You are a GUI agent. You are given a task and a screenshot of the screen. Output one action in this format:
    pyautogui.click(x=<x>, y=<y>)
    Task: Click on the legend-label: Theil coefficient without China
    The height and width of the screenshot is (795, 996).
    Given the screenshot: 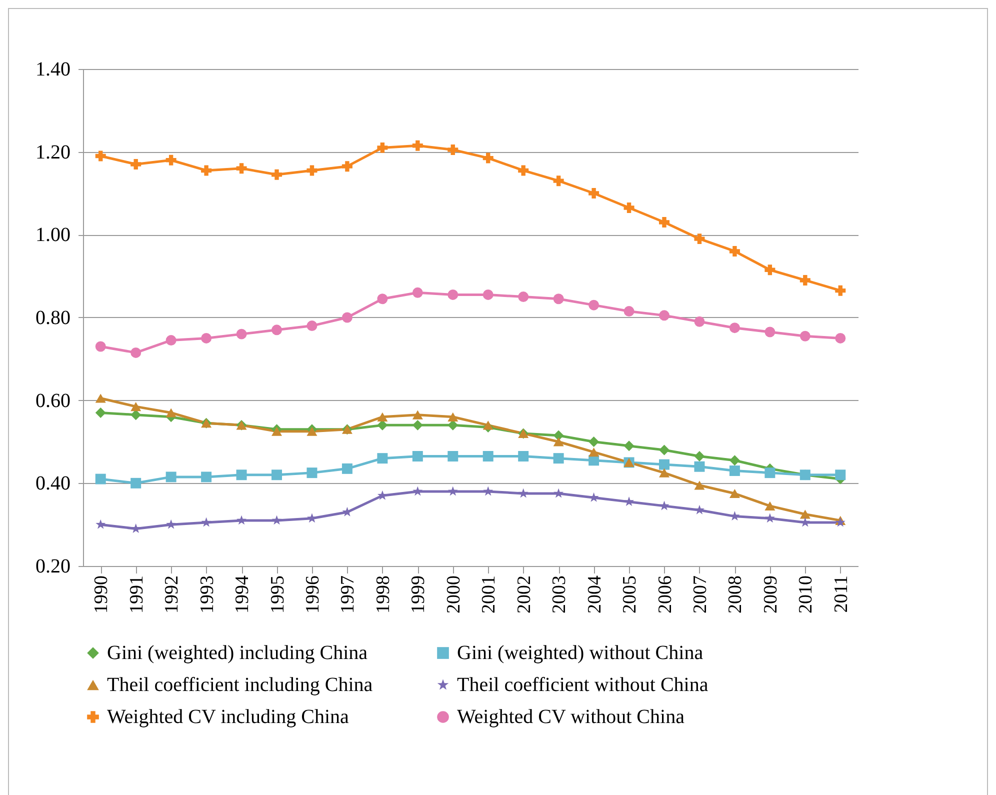 What is the action you would take?
    pyautogui.click(x=582, y=685)
    